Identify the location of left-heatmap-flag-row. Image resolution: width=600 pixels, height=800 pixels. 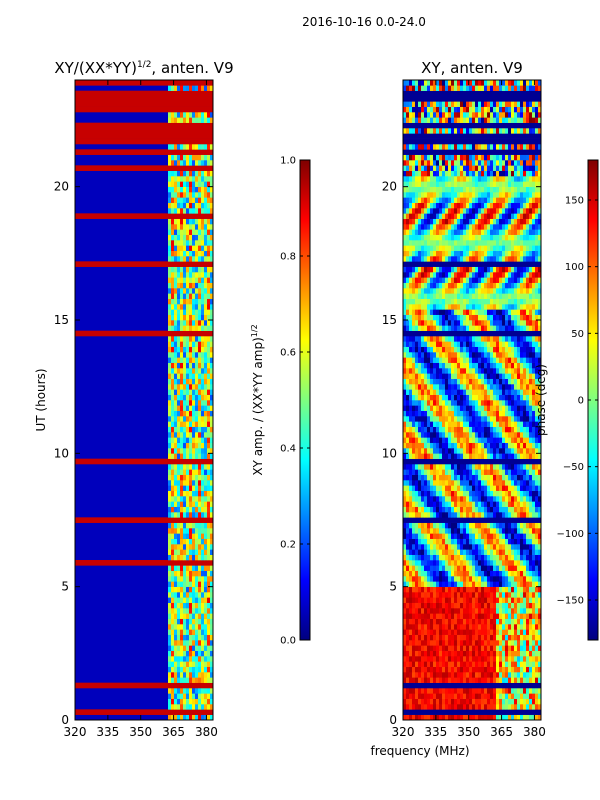
(144, 264).